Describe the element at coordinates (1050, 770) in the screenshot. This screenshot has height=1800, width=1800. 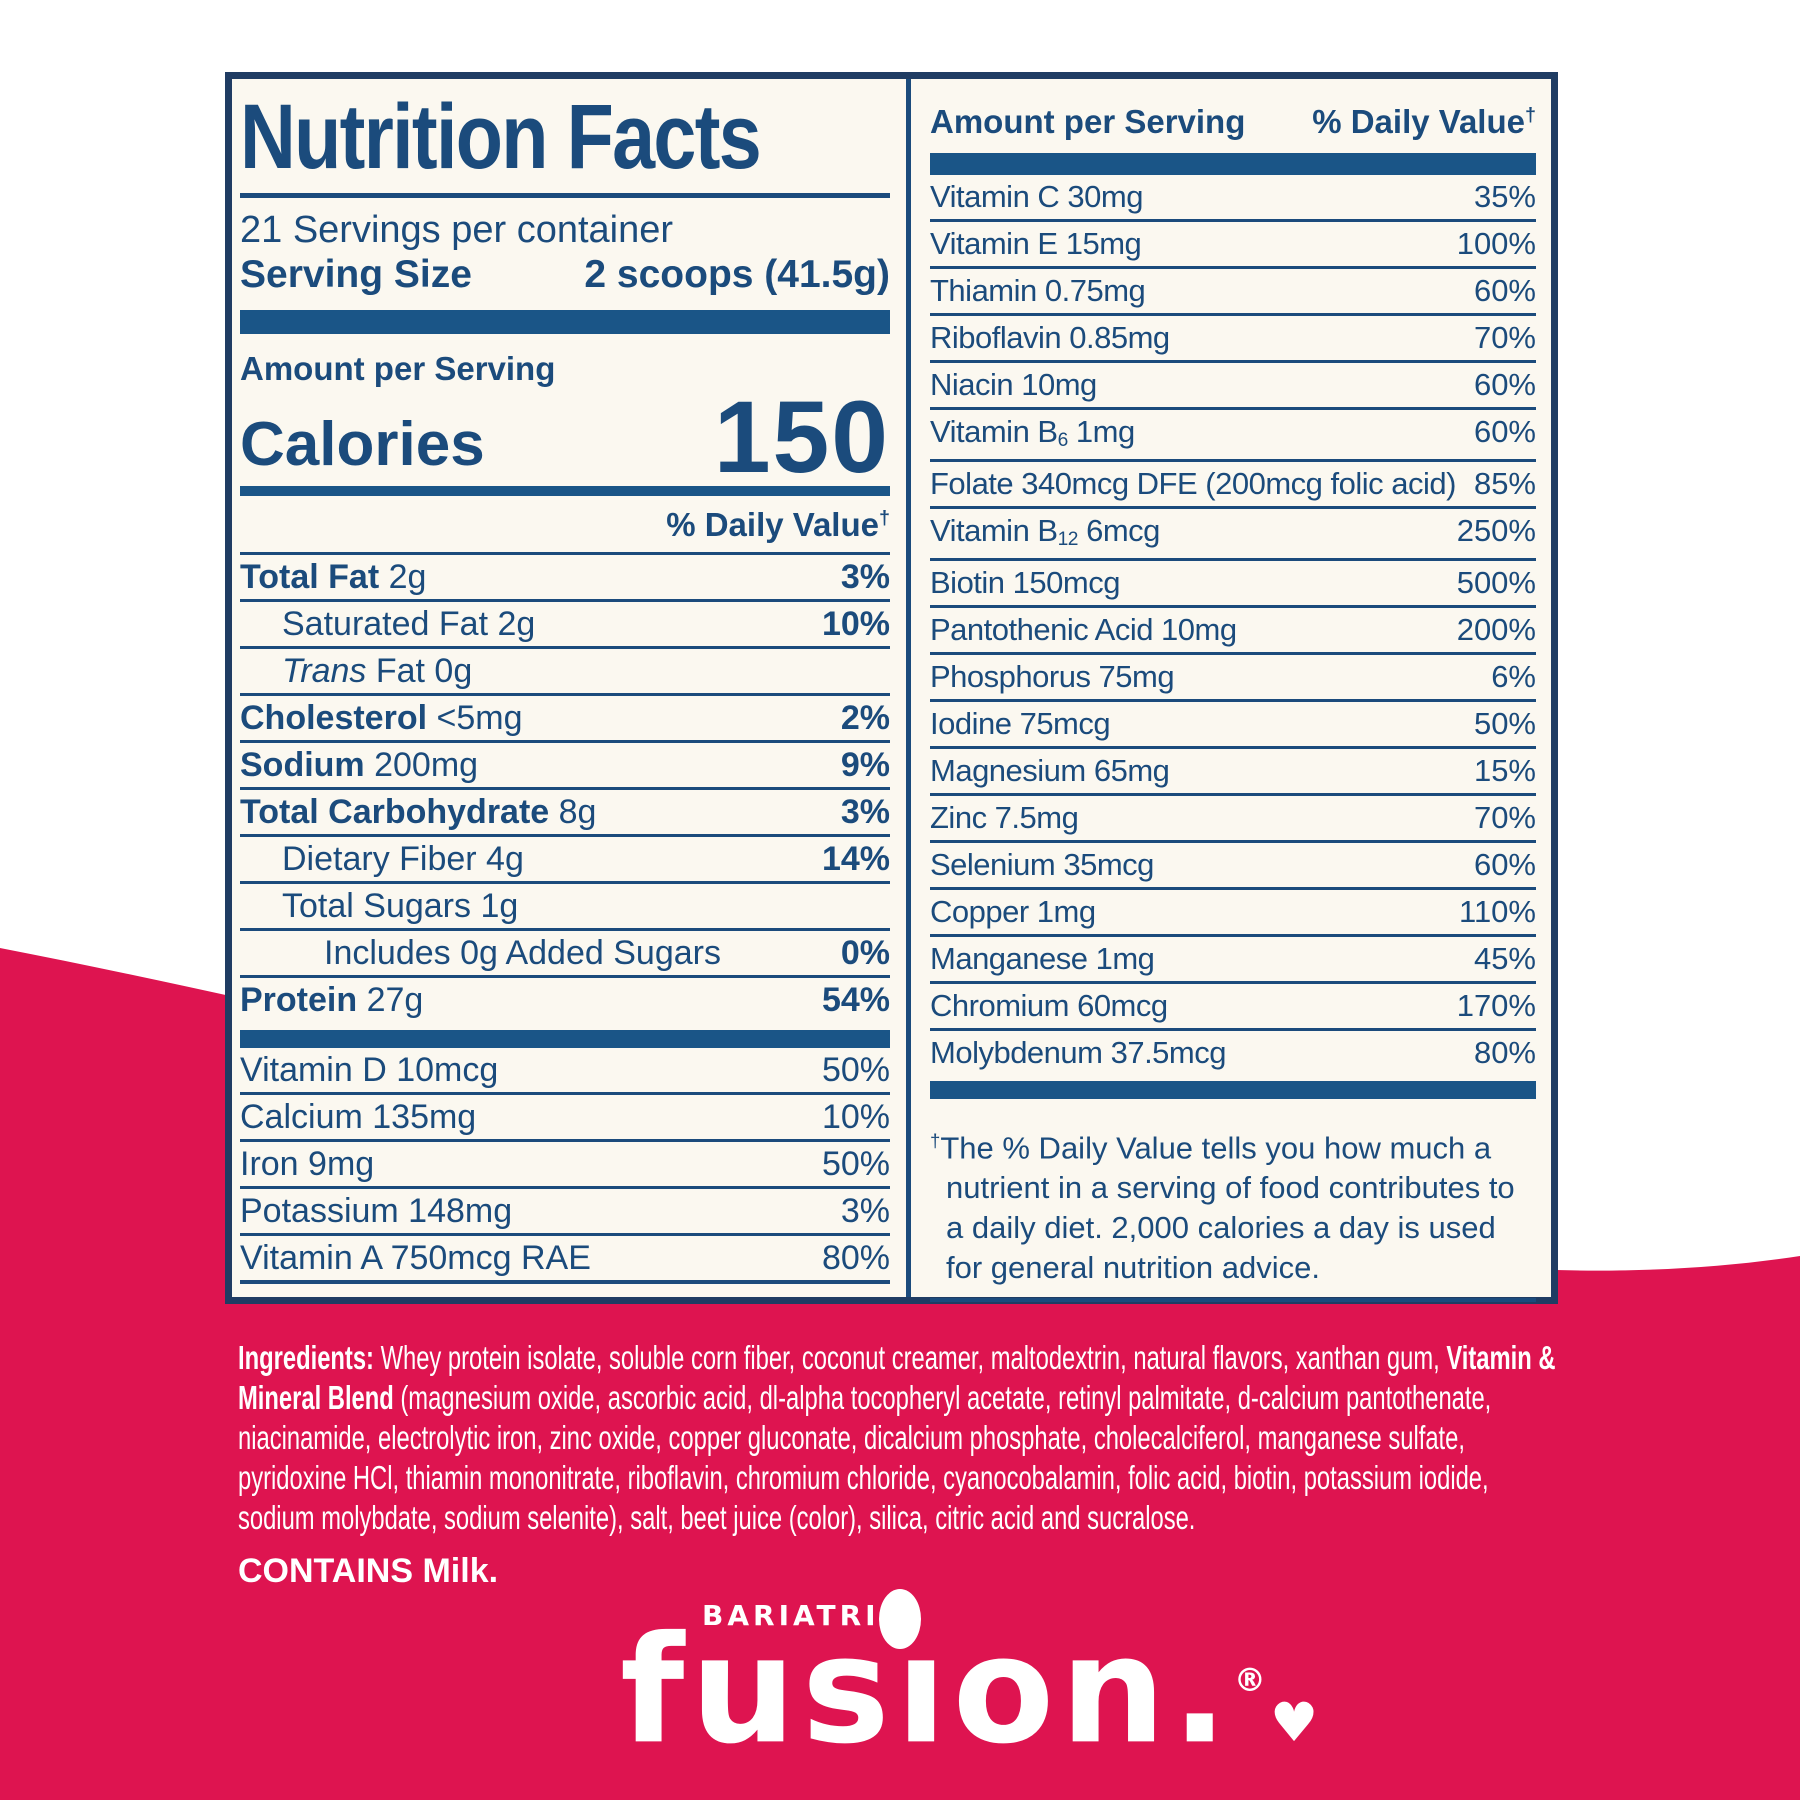
I see `nutrient-name: Magnesium 65mg` at that location.